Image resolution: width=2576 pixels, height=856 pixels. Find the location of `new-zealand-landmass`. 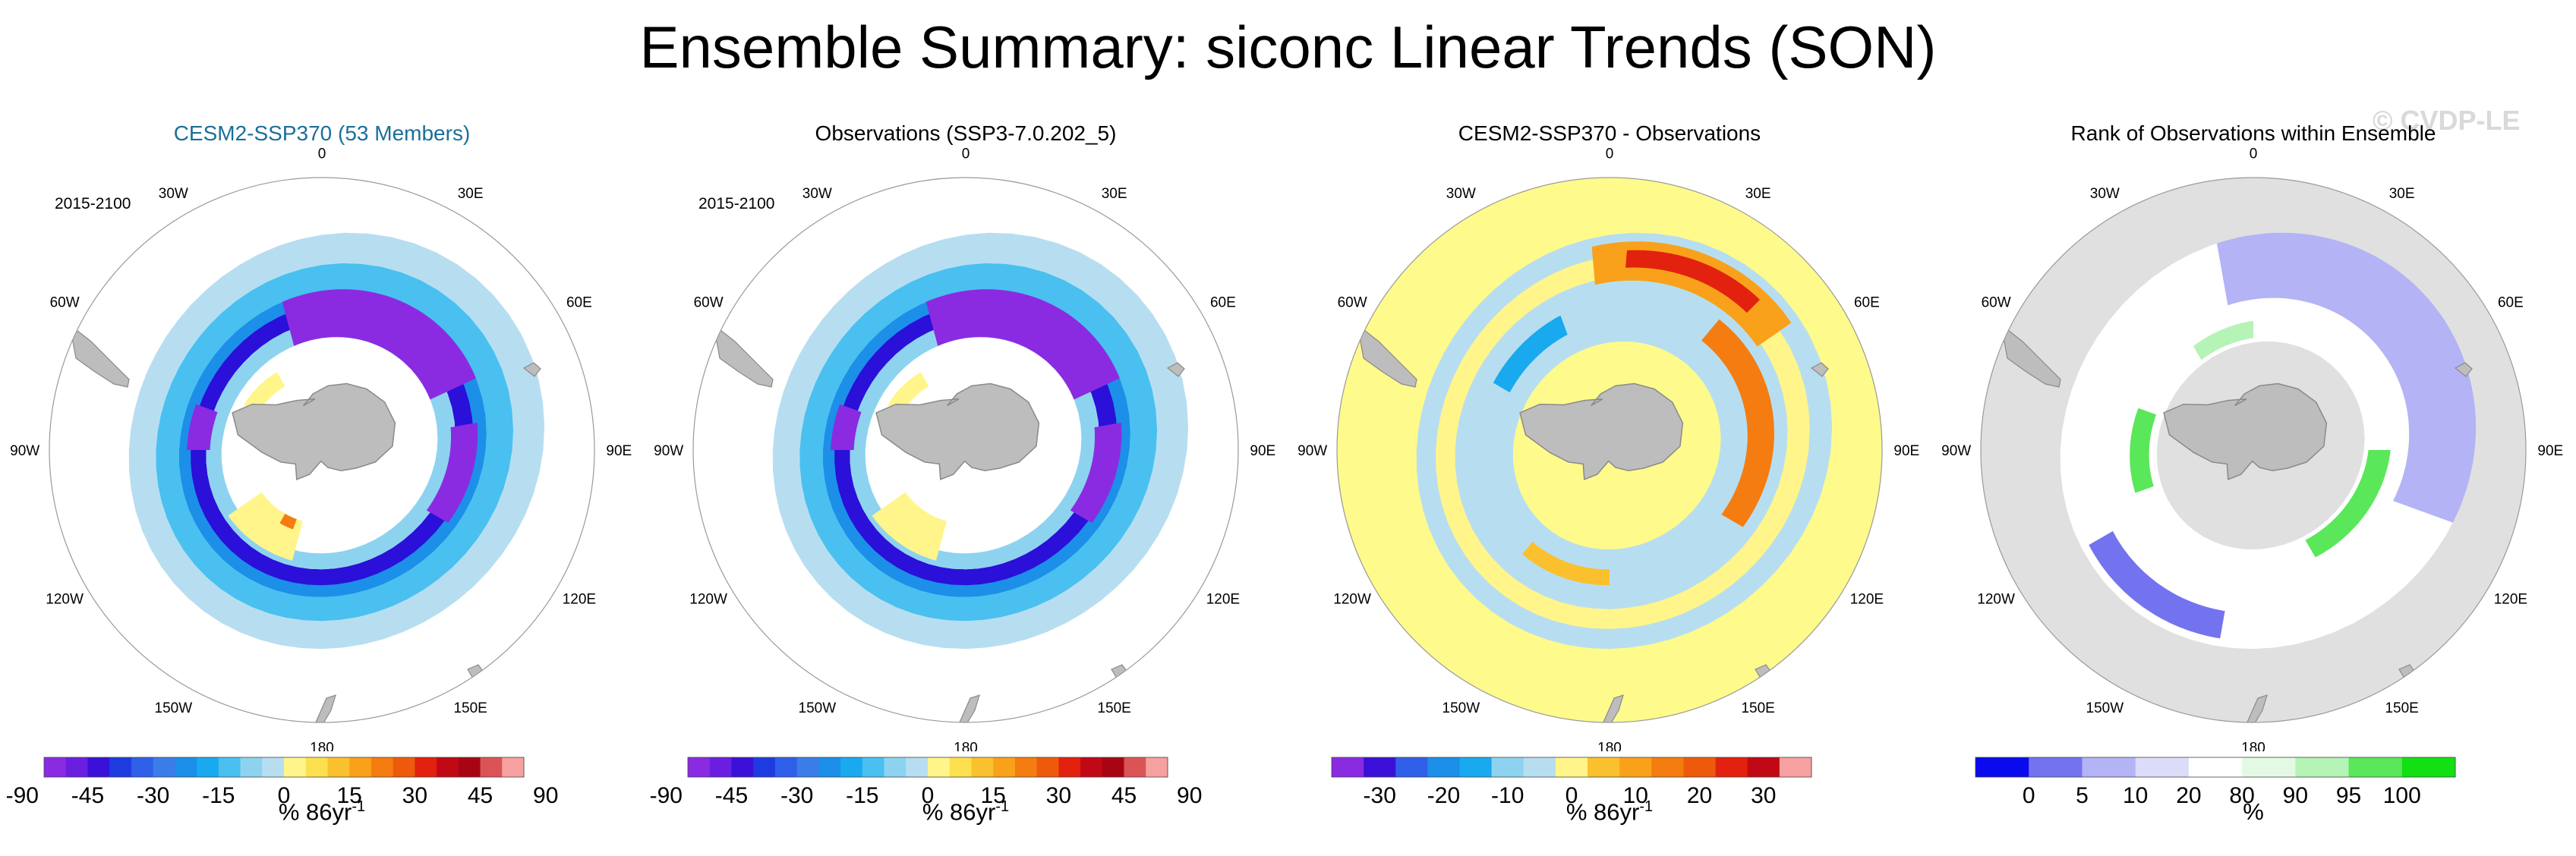

new-zealand-landmass is located at coordinates (969, 708).